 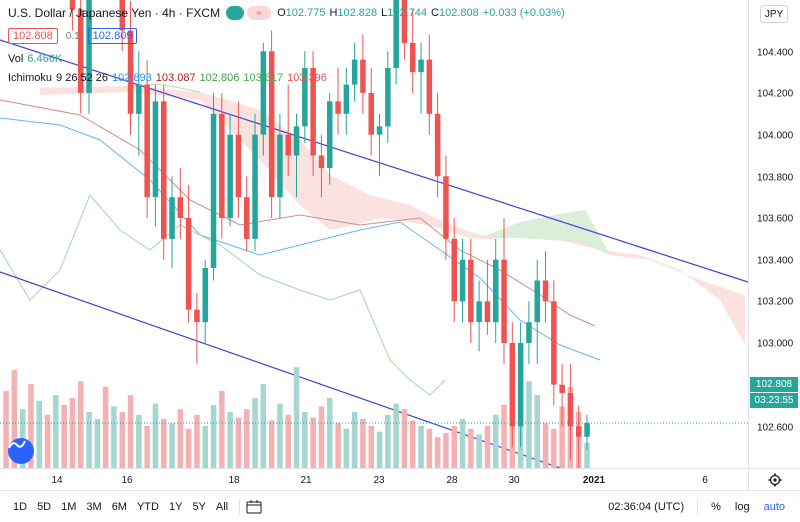 What do you see at coordinates (514, 480) in the screenshot?
I see `time-tick-label: 30` at bounding box center [514, 480].